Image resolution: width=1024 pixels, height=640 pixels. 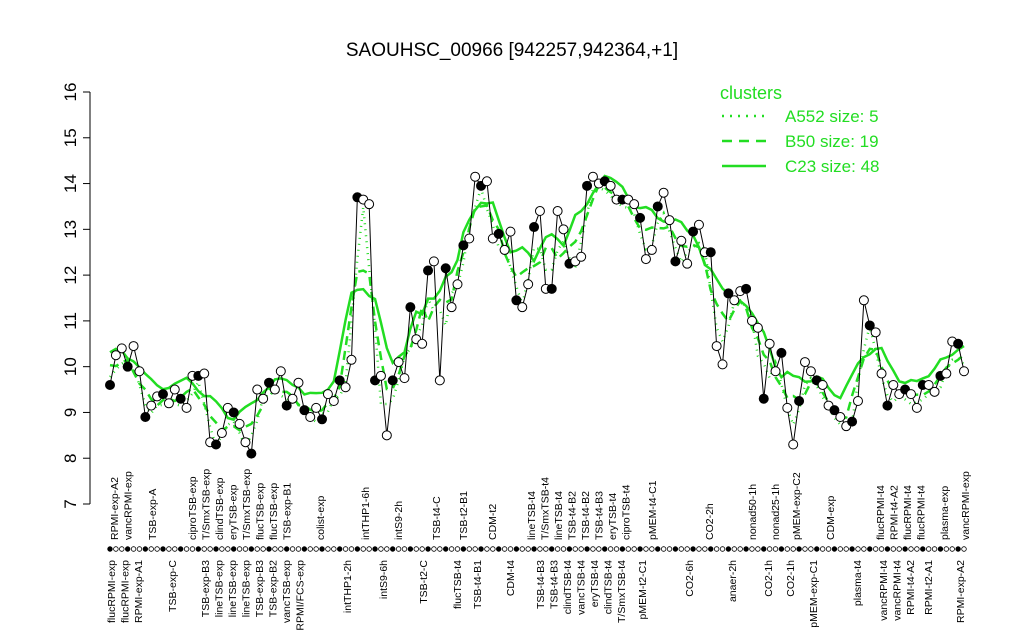 I want to click on x-tick-label-upper: TSB-t4-B2, so click(x=573, y=515).